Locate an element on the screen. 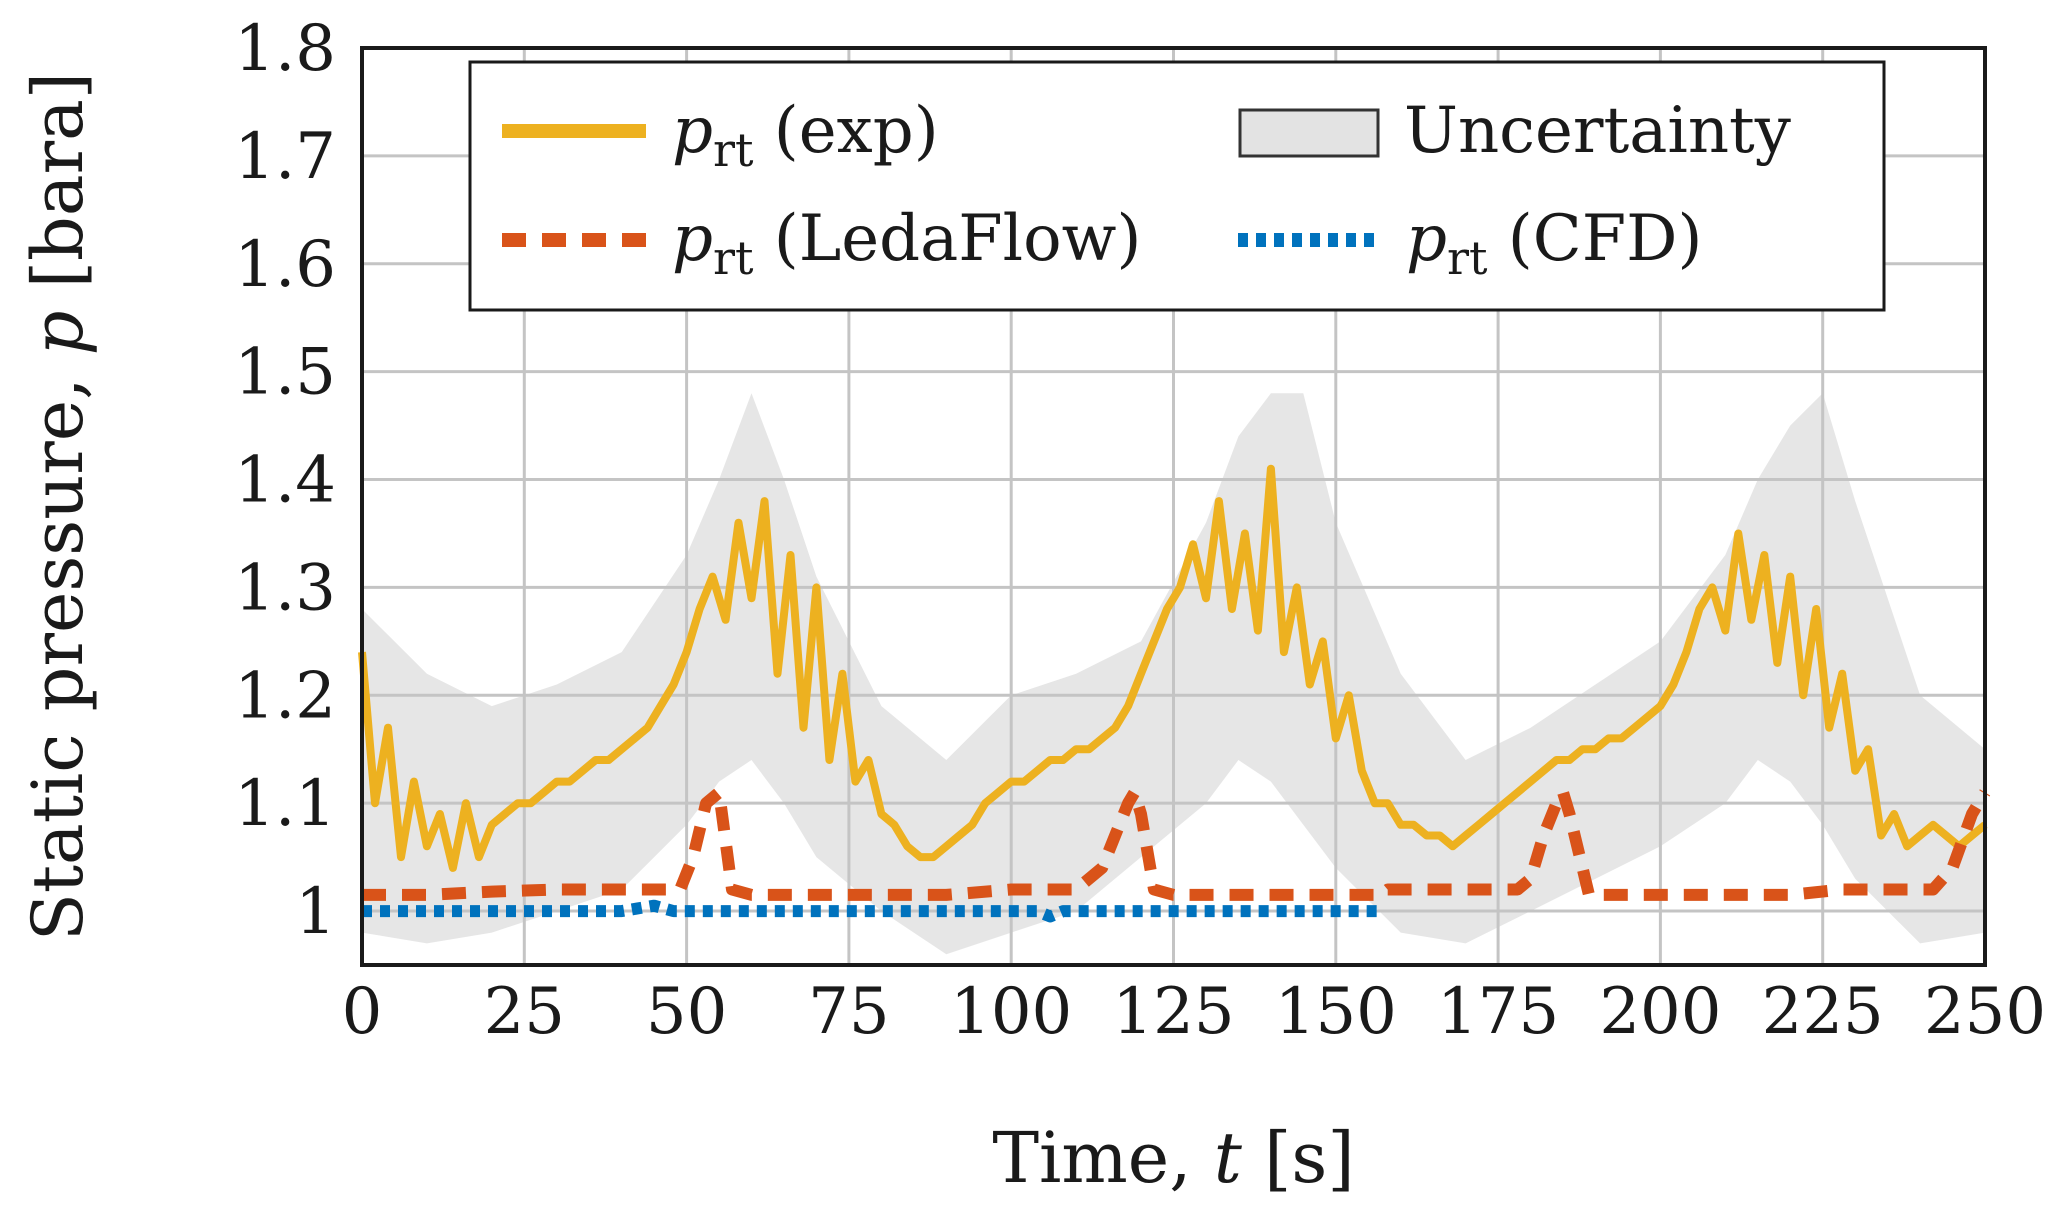  x-tick-label: 0 is located at coordinates (362, 1012).